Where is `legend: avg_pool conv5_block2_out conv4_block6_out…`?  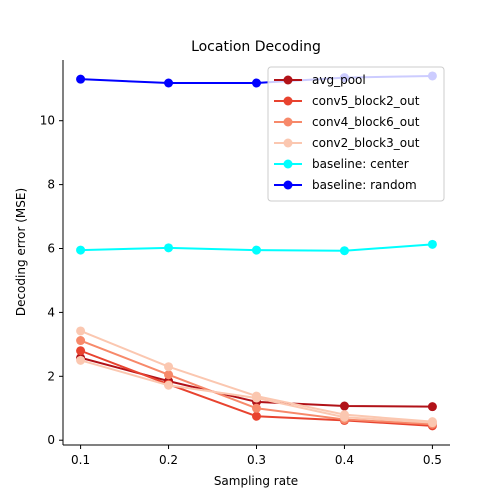
legend: avg_pool conv5_block2_out conv4_block6_out… is located at coordinates (356, 134).